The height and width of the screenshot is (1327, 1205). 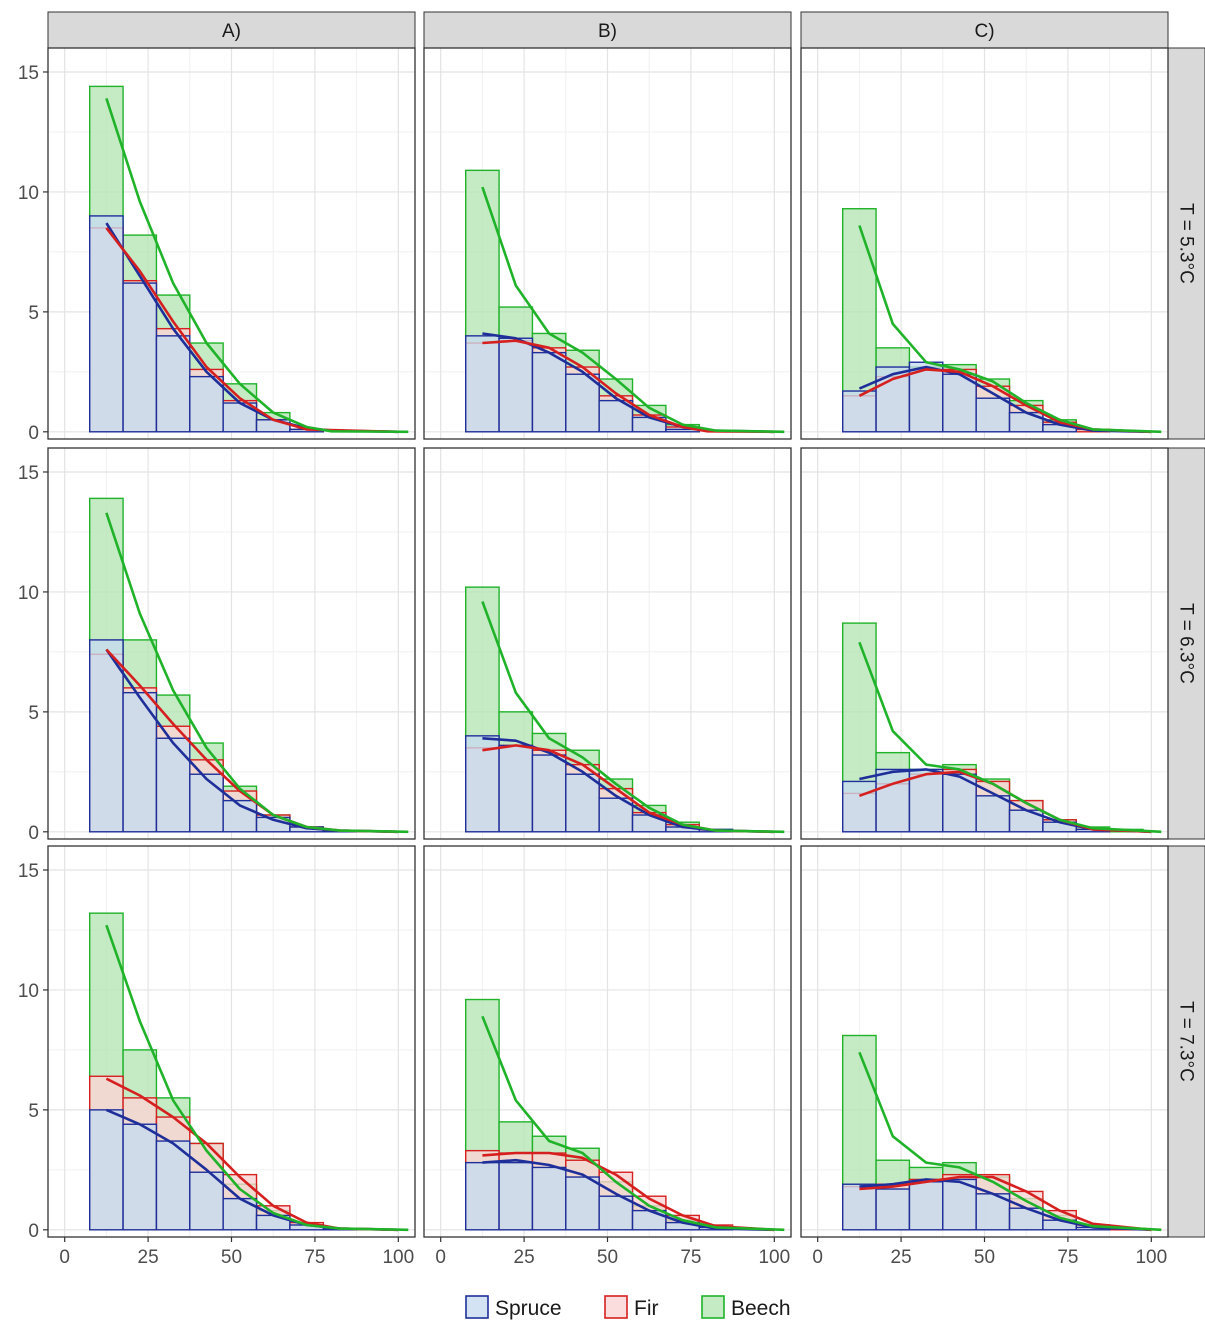 What do you see at coordinates (1186, 643) in the screenshot?
I see `row-label-1: T = 6.3°C` at bounding box center [1186, 643].